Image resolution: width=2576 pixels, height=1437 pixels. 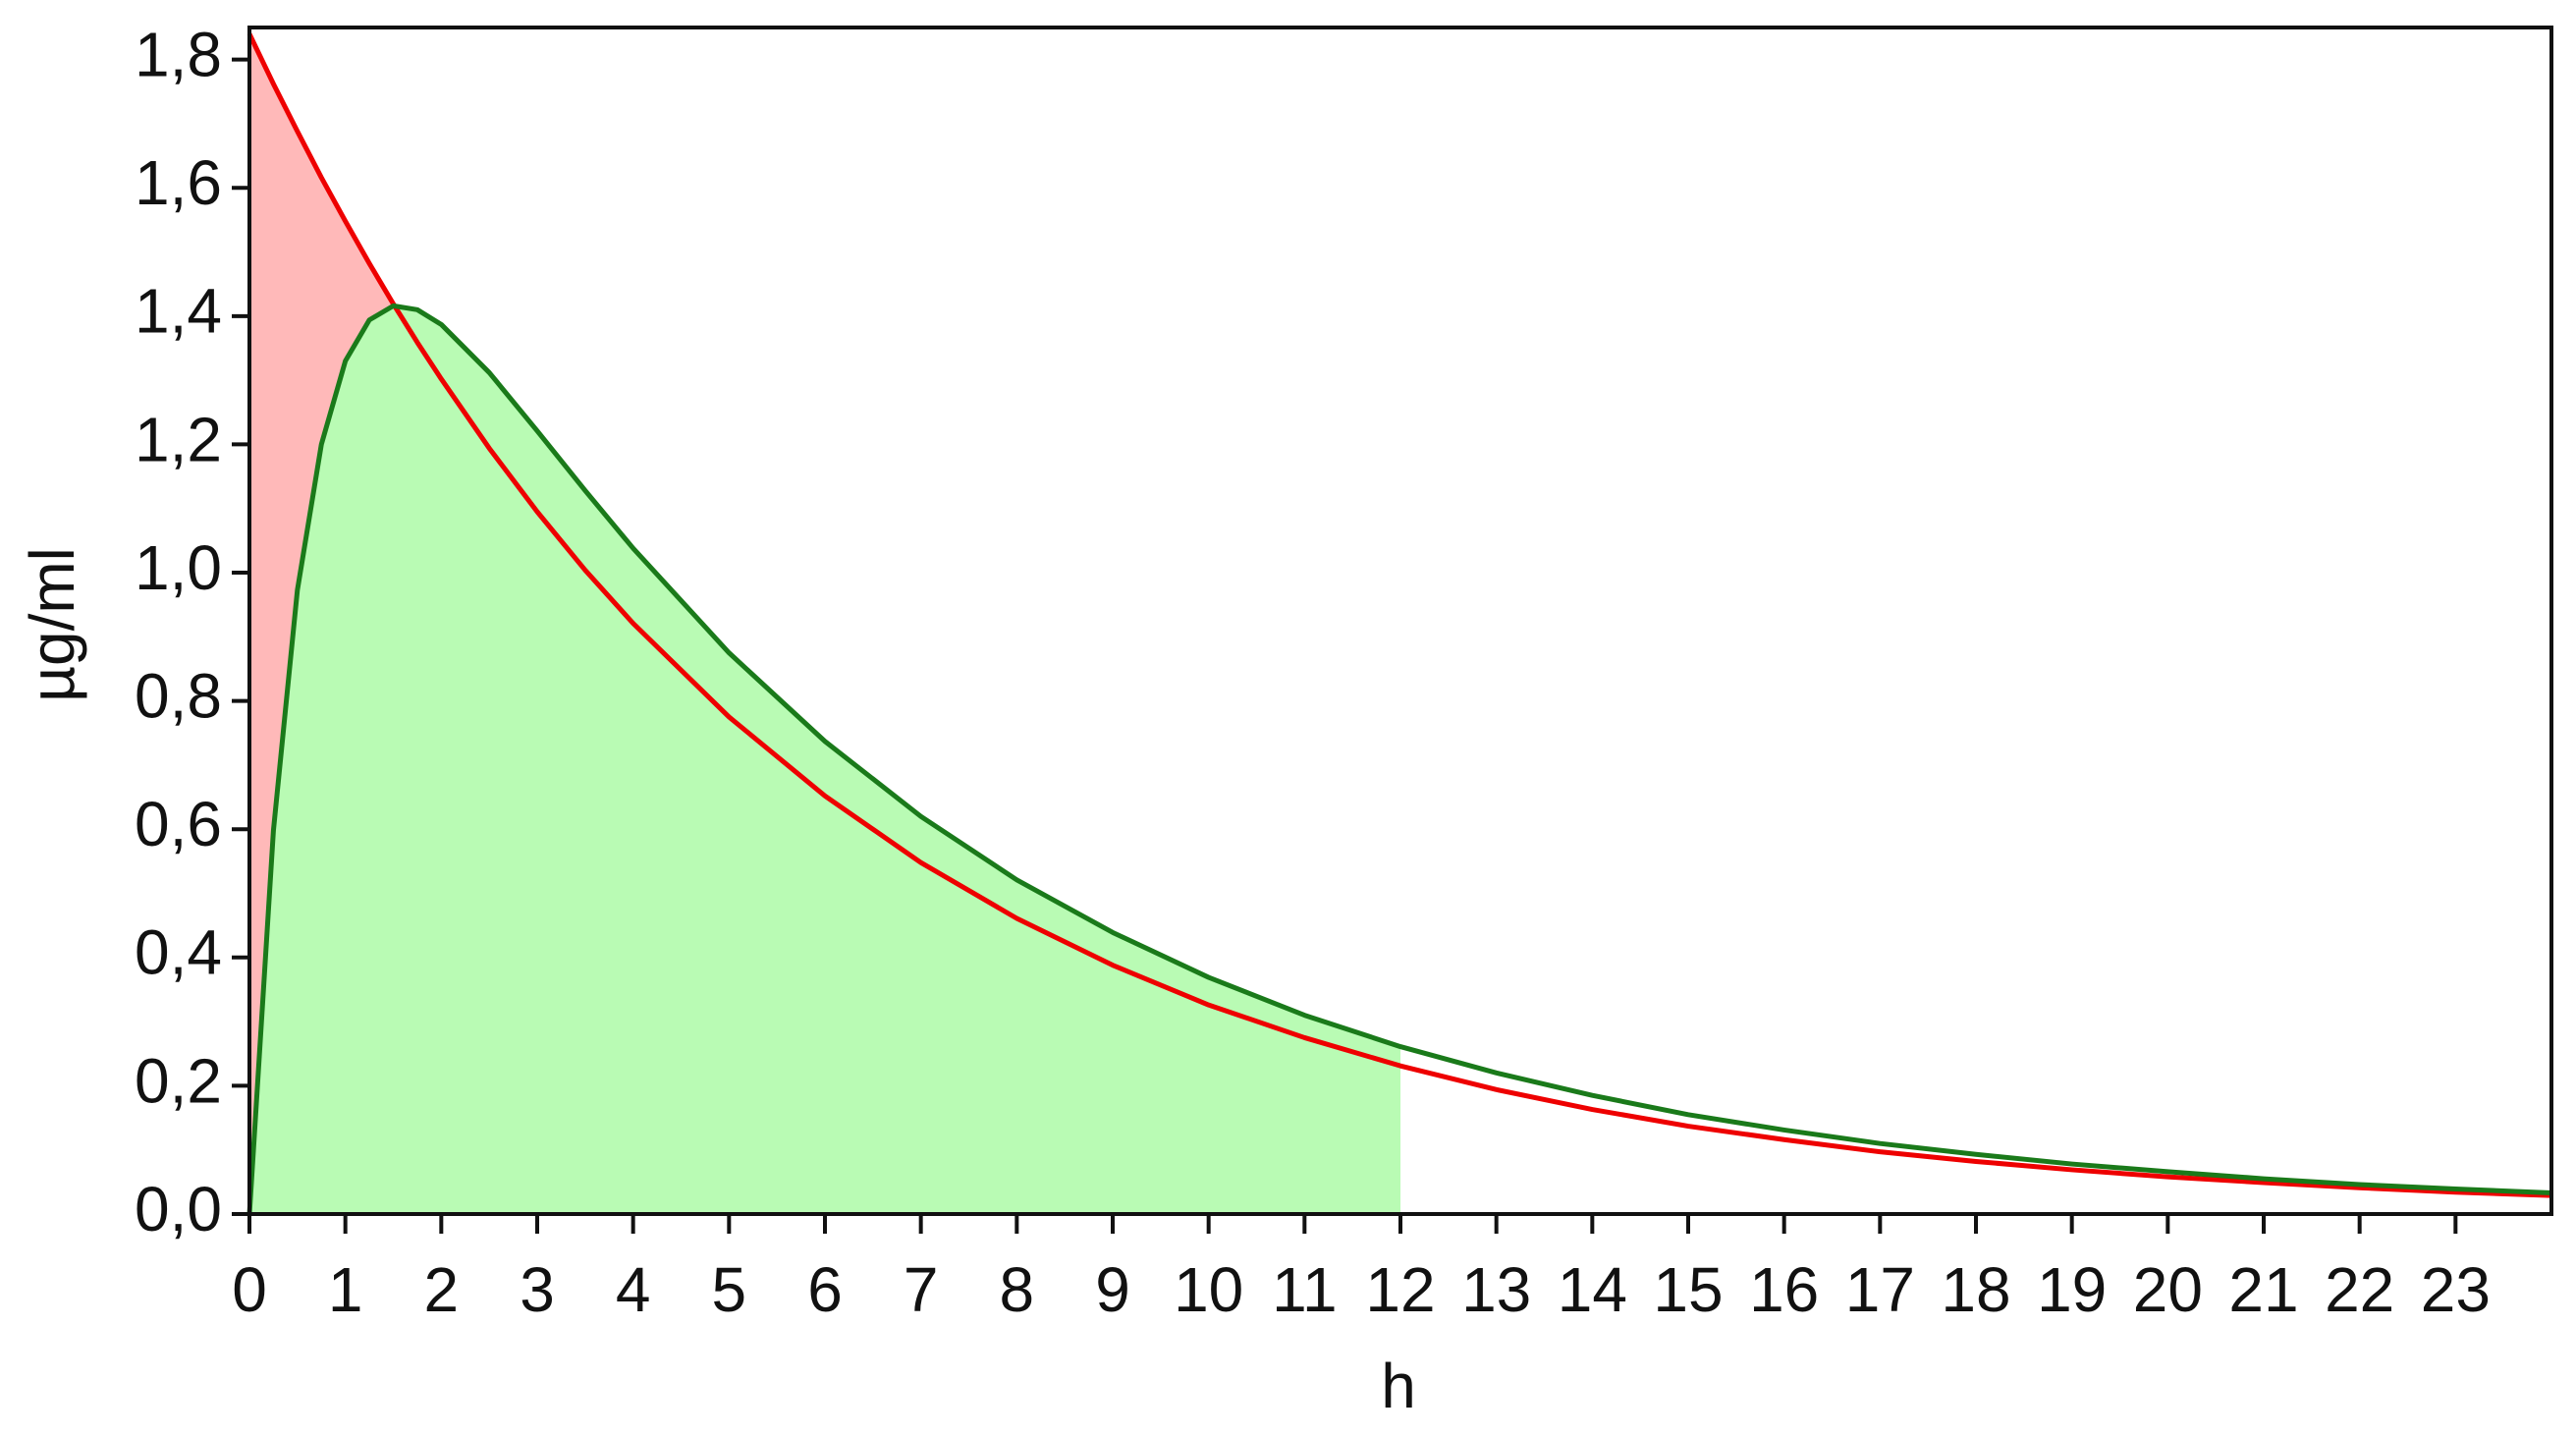 What do you see at coordinates (178, 567) in the screenshot?
I see `y-tick-label: 1,0` at bounding box center [178, 567].